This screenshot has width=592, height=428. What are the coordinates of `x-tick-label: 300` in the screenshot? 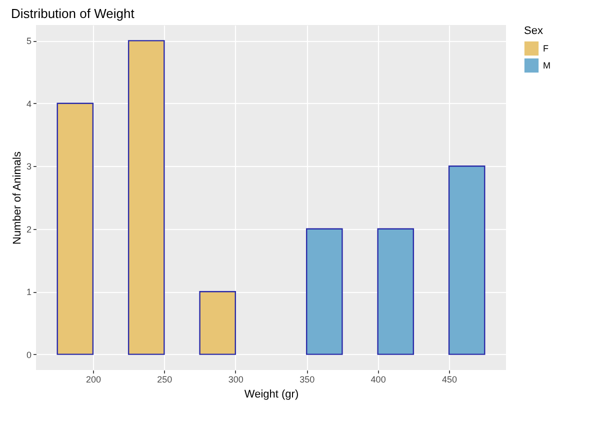 It's located at (236, 379).